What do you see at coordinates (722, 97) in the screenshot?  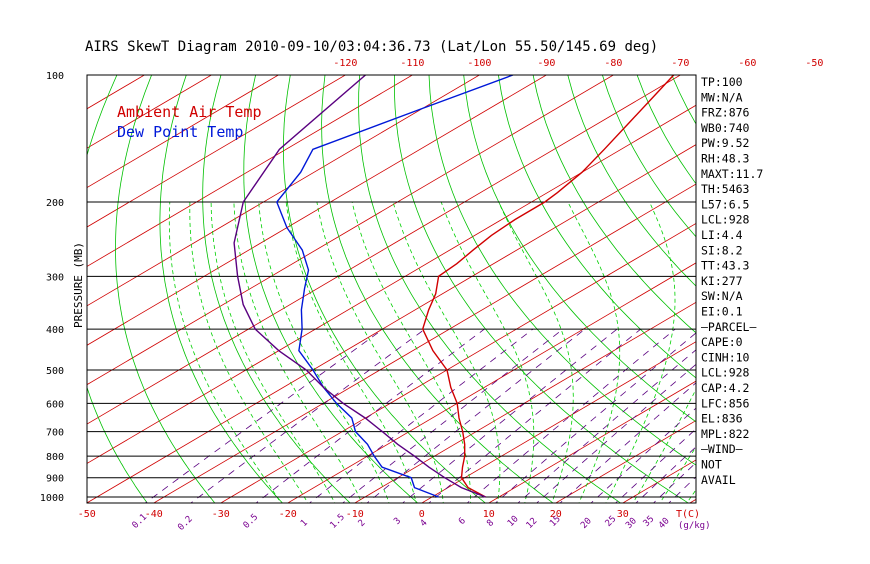 I see `stat-item: MW:N/A` at bounding box center [722, 97].